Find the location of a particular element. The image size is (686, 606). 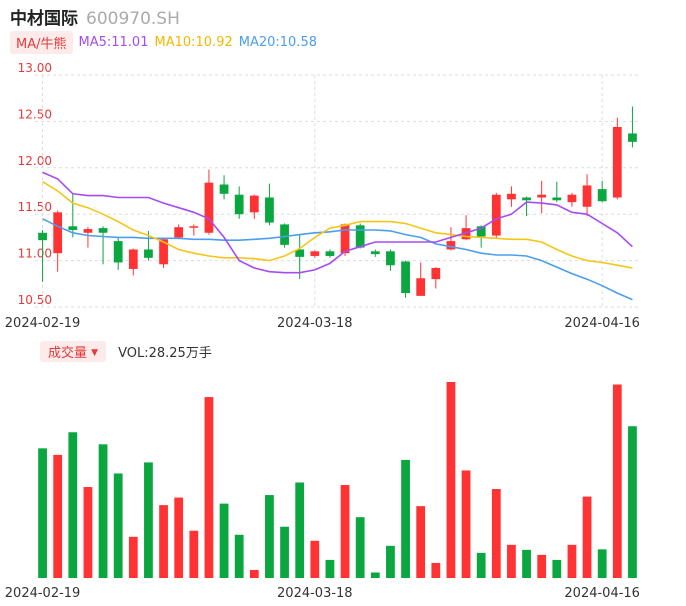

volume-indicator-selector: 成交量 ▼ is located at coordinates (73, 351).